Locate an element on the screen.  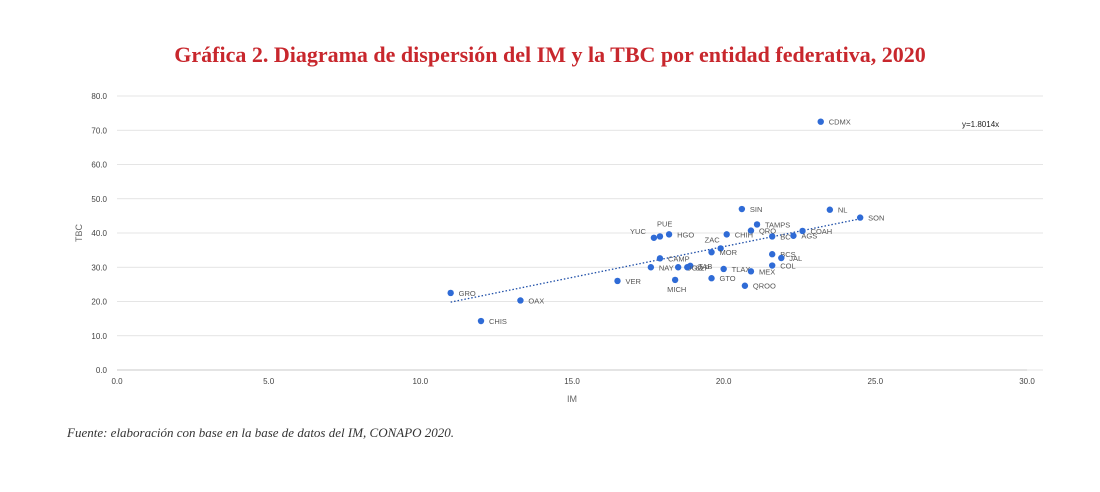
x-tick-label: 25.0 is located at coordinates (876, 381).